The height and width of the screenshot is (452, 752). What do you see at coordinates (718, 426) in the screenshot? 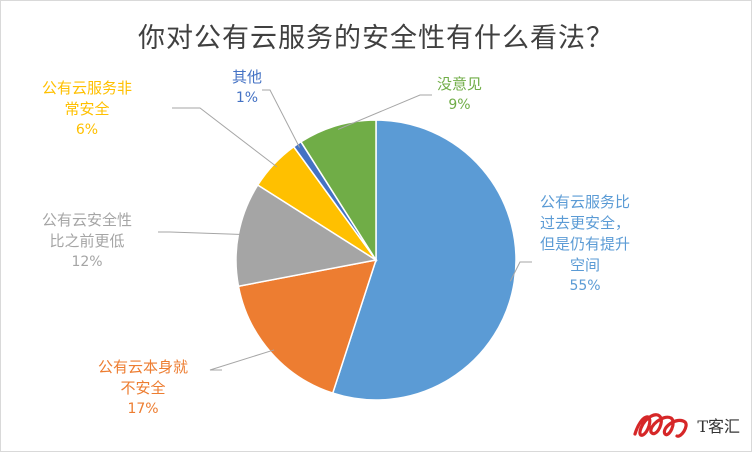
I see `watermark-text: T客汇` at bounding box center [718, 426].